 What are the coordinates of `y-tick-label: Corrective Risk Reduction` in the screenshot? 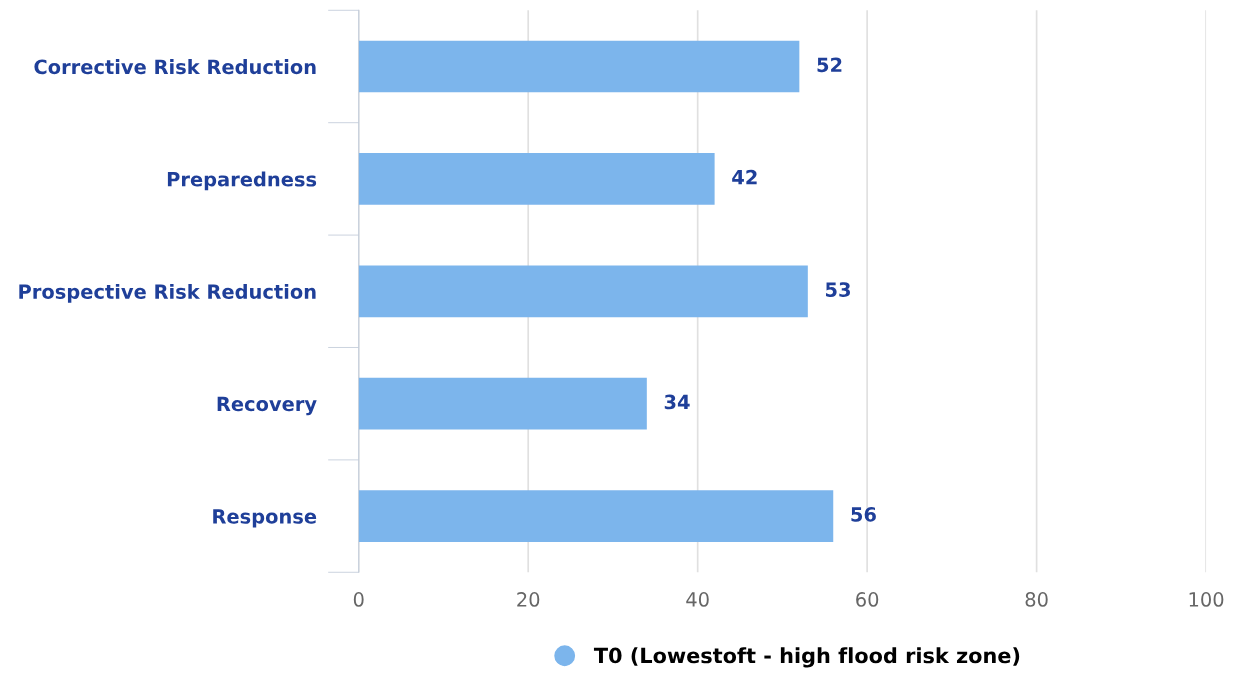 It's located at (175, 67).